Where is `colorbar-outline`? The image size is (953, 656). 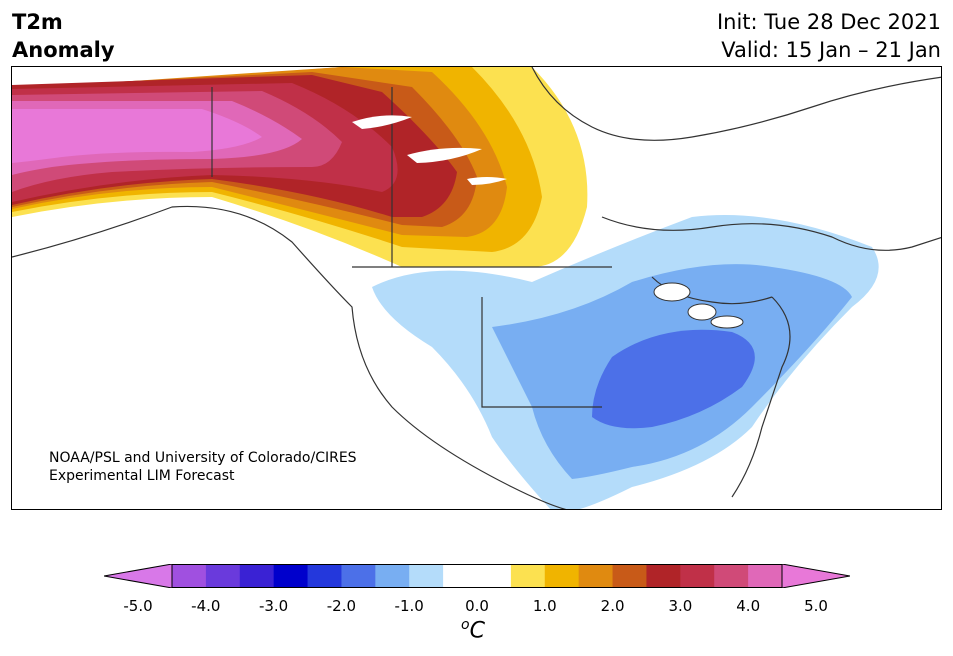
colorbar-outline is located at coordinates (477, 576).